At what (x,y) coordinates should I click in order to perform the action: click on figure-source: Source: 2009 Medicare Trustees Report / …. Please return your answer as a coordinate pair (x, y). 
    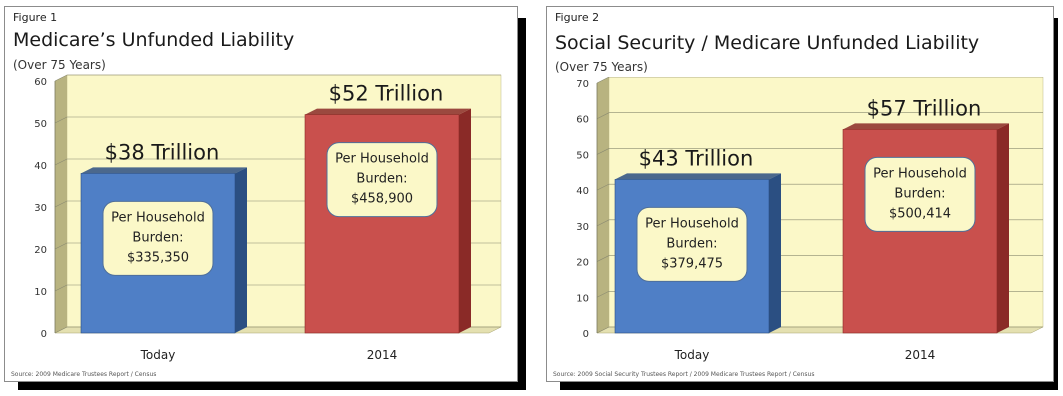
    Looking at the image, I should click on (84, 374).